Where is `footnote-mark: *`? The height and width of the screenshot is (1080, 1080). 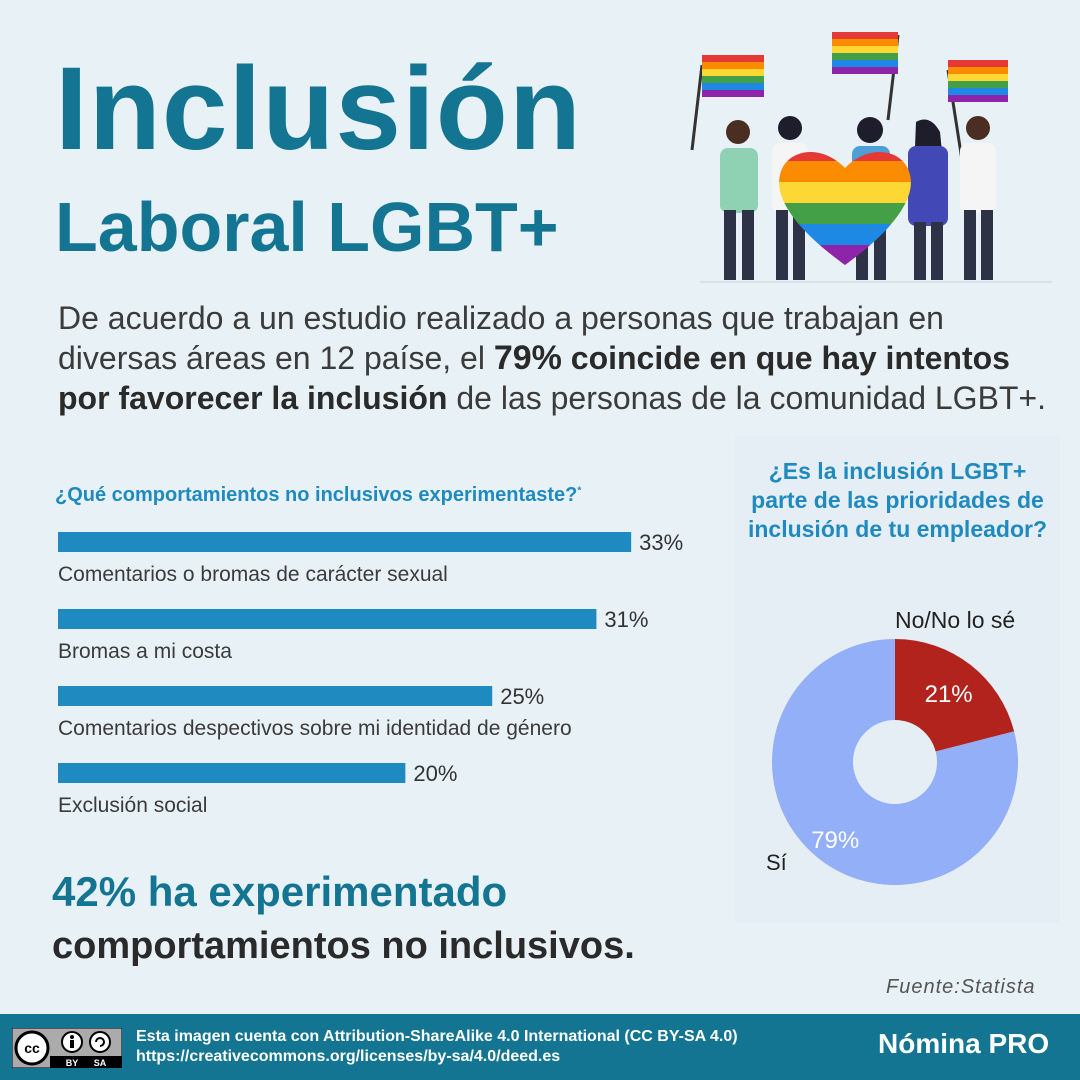 footnote-mark: * is located at coordinates (579, 491).